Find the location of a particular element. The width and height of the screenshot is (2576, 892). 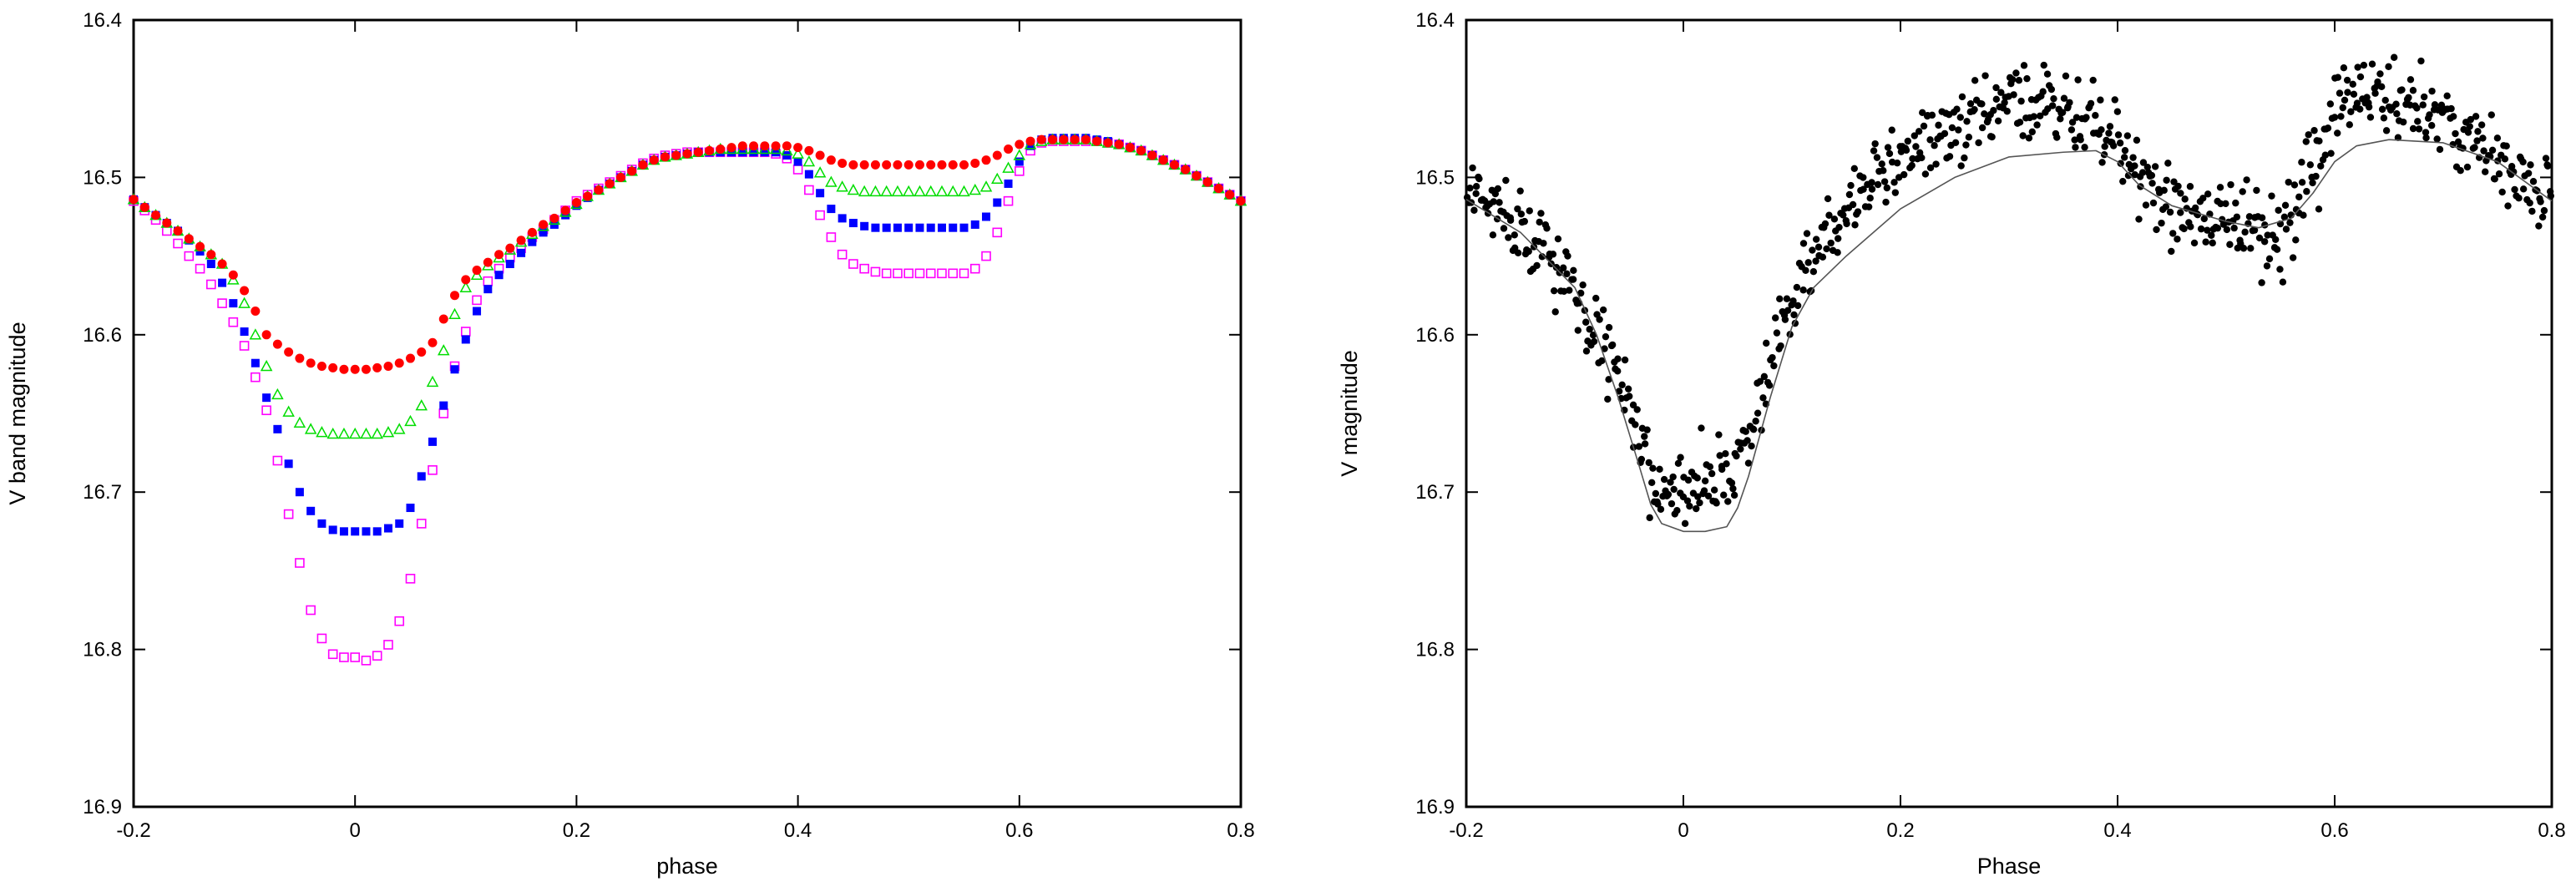

series-filled-circle is located at coordinates (687, 254).